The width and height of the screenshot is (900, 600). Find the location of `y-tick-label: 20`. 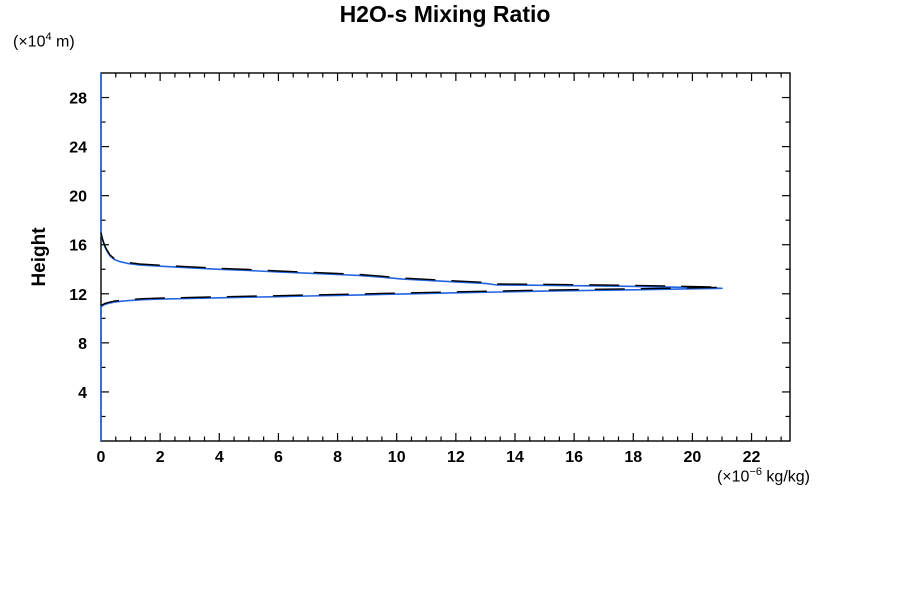

y-tick-label: 20 is located at coordinates (78, 197).